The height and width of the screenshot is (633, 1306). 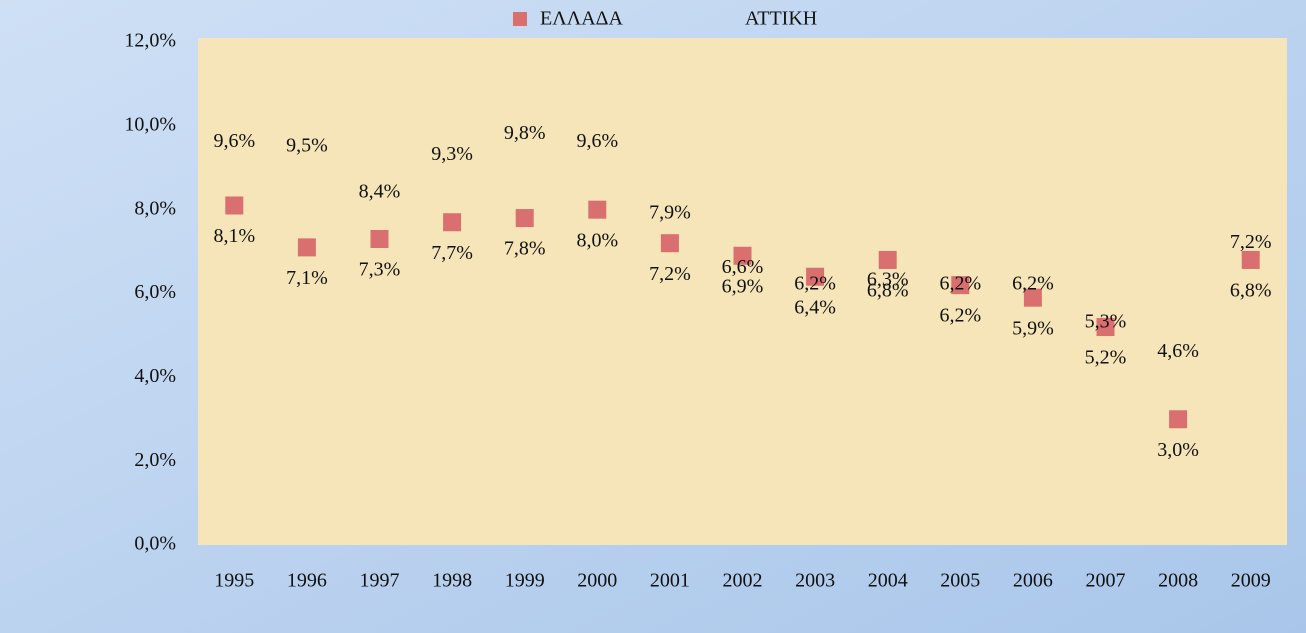 I want to click on x-tick-label: 1999, so click(x=525, y=581).